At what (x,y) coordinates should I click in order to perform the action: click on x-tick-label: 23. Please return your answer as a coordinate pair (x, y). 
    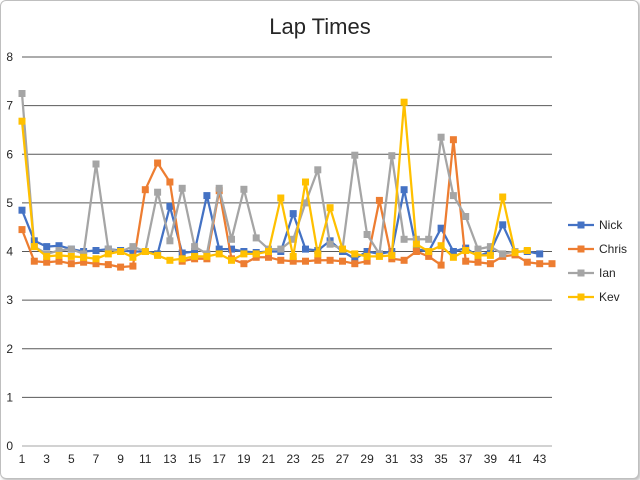
    Looking at the image, I should click on (293, 459).